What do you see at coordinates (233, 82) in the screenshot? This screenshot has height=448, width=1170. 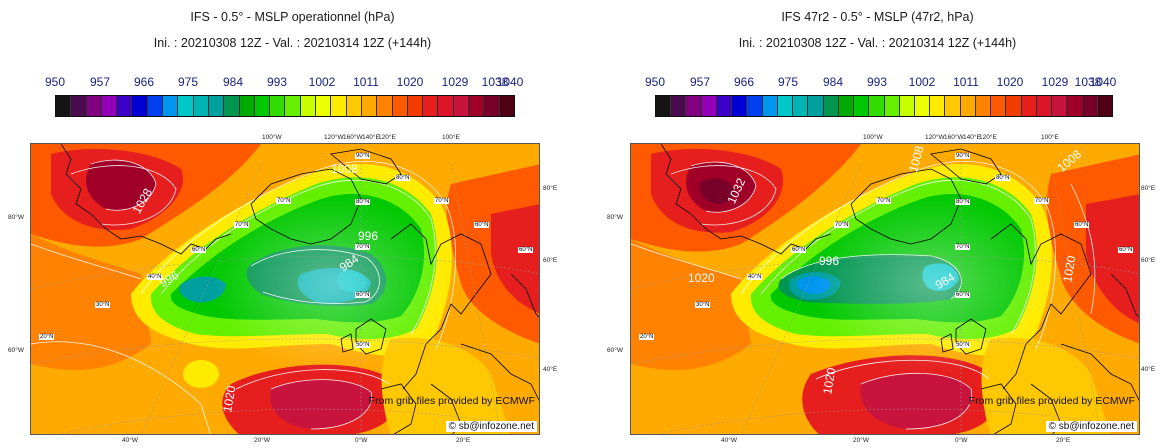 I see `colorbar-label: 984` at bounding box center [233, 82].